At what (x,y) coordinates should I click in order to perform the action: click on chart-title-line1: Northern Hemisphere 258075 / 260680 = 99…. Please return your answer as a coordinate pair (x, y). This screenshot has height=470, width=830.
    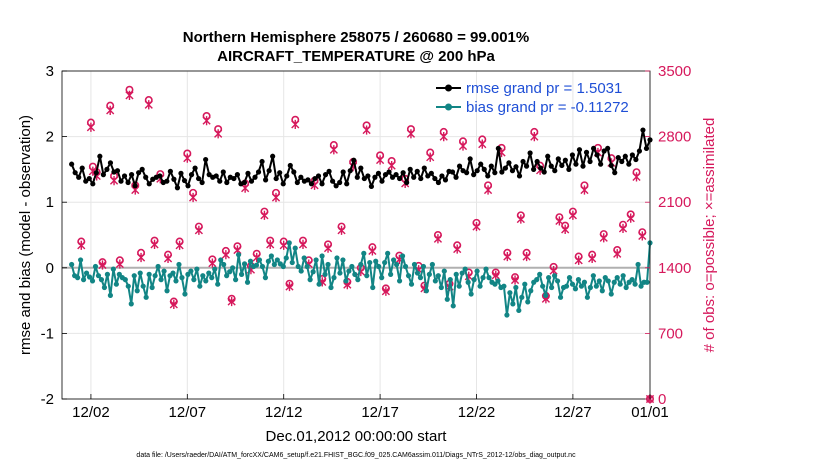
    Looking at the image, I should click on (356, 37).